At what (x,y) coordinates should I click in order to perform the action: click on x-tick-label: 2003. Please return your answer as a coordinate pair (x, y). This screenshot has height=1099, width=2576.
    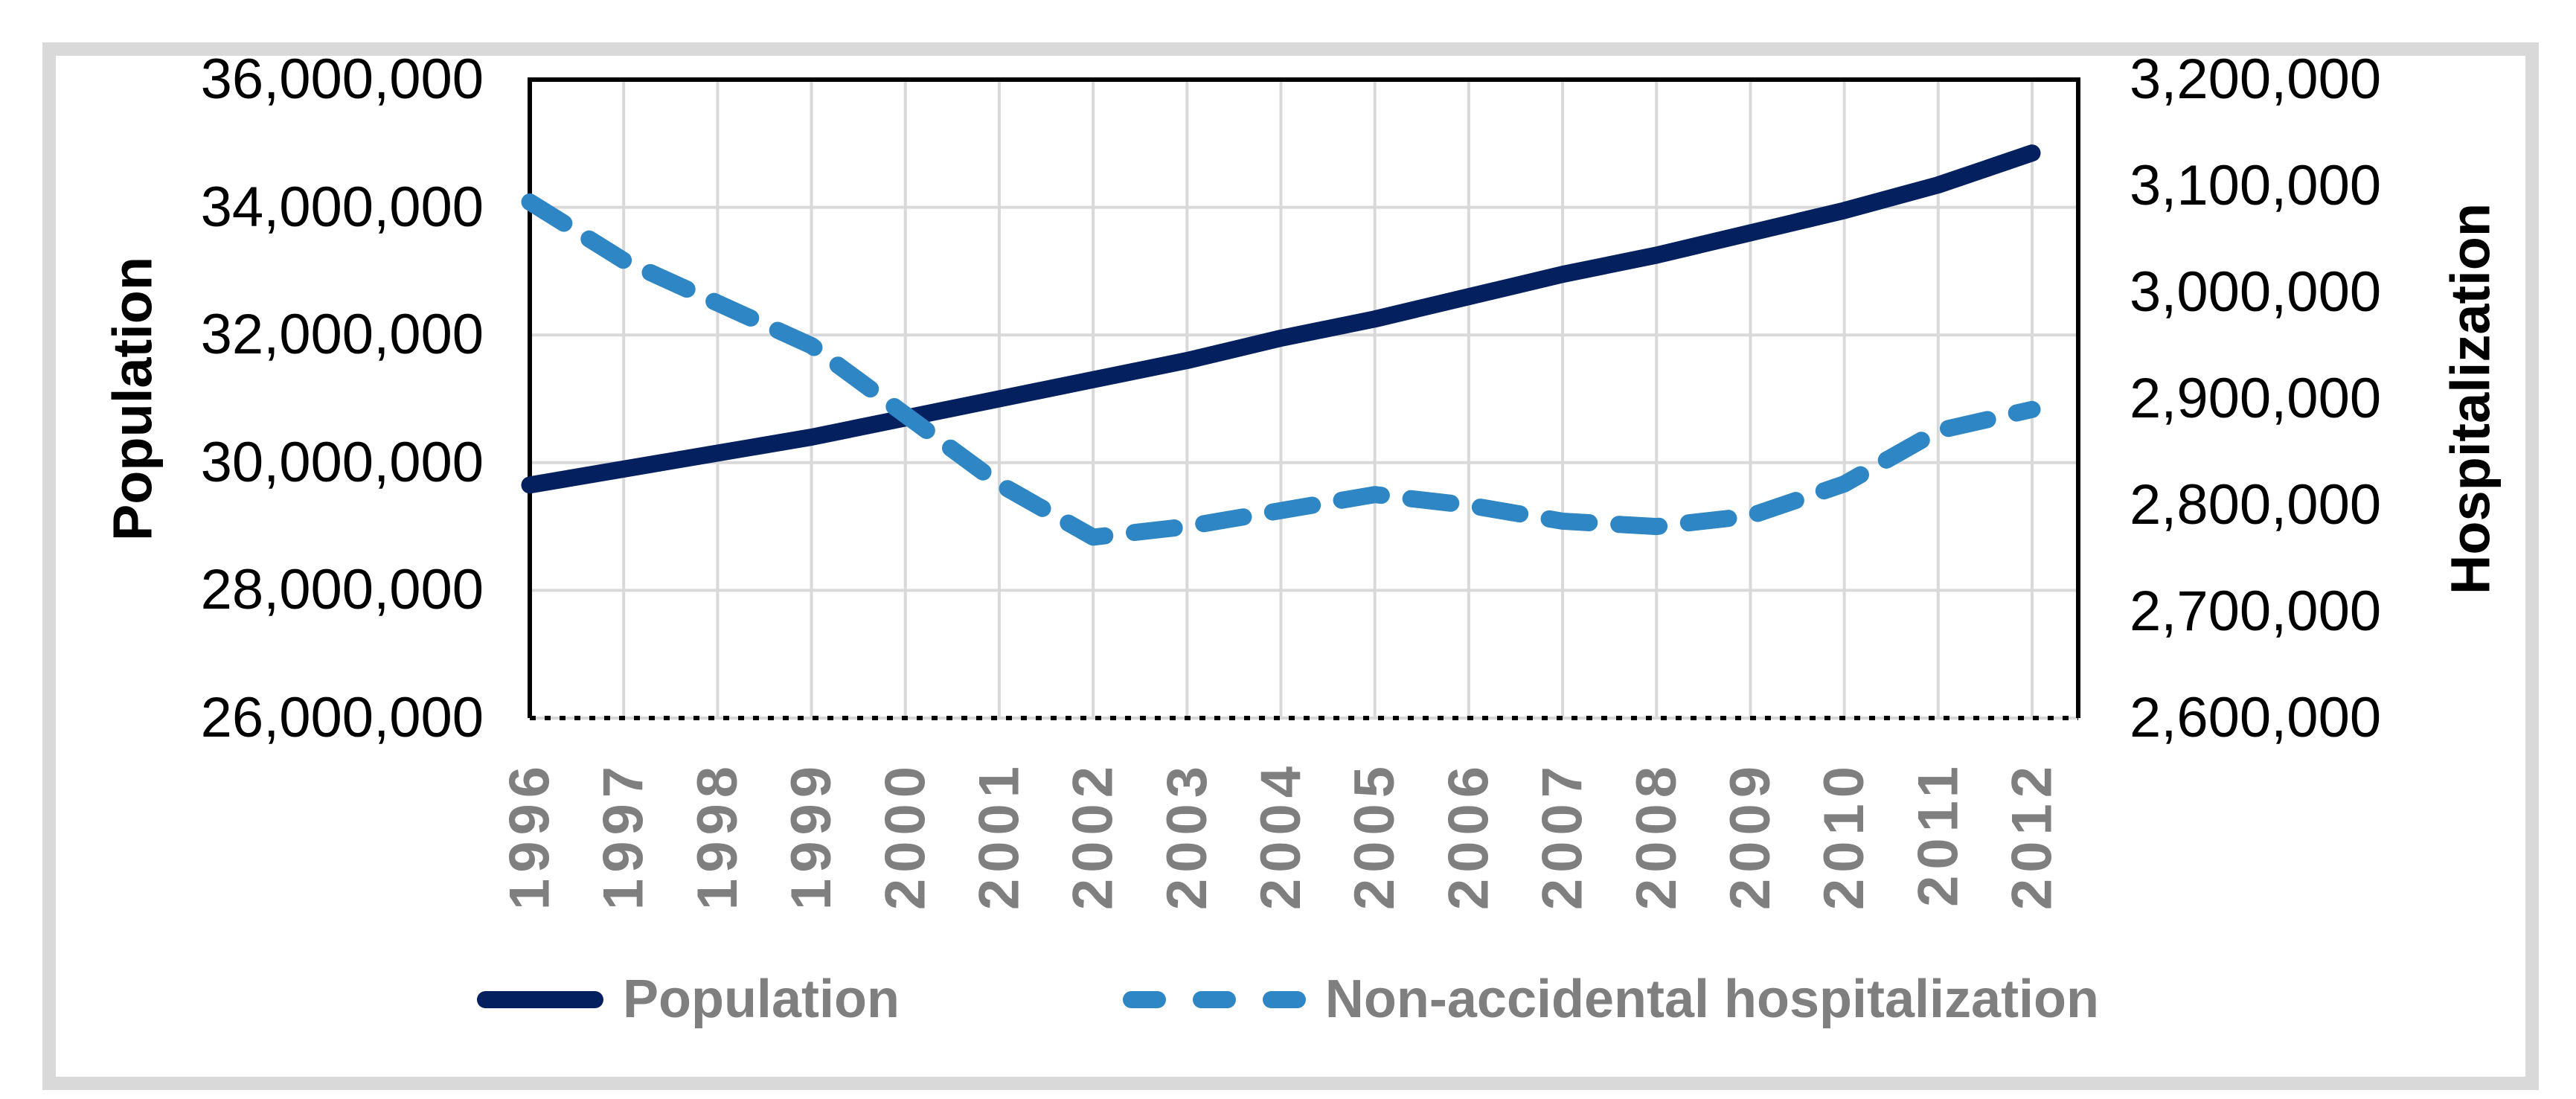
    Looking at the image, I should click on (1187, 835).